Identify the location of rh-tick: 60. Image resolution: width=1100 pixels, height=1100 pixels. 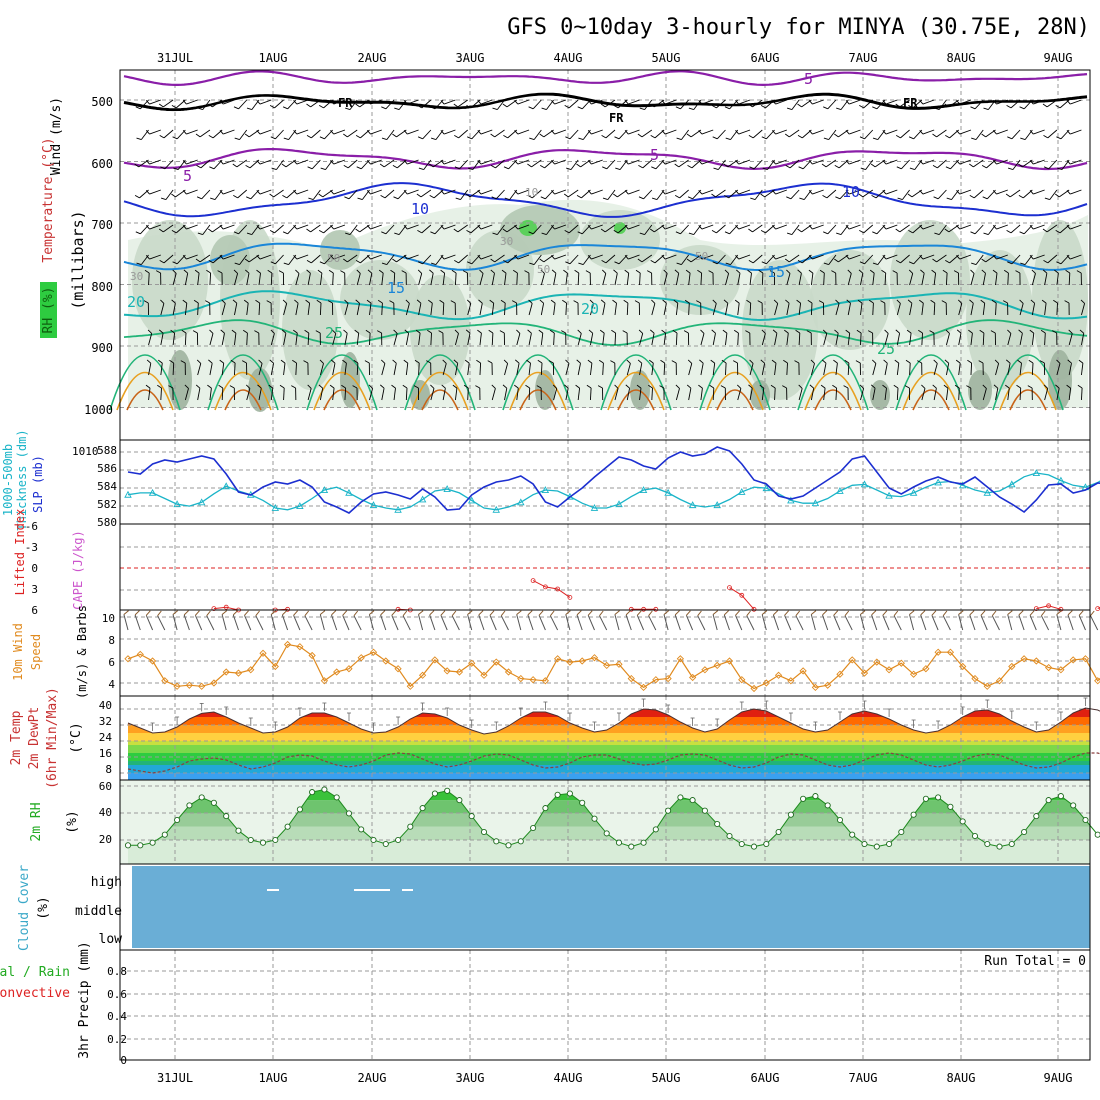
(105, 786).